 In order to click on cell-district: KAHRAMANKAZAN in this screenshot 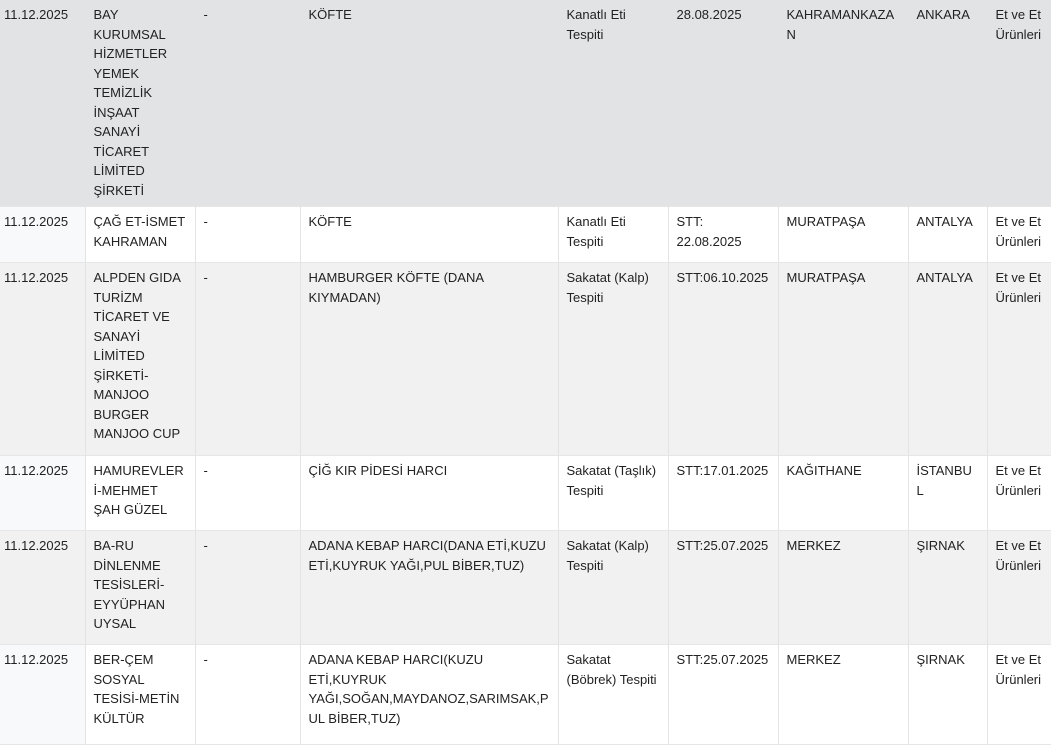, I will do `click(842, 103)`.